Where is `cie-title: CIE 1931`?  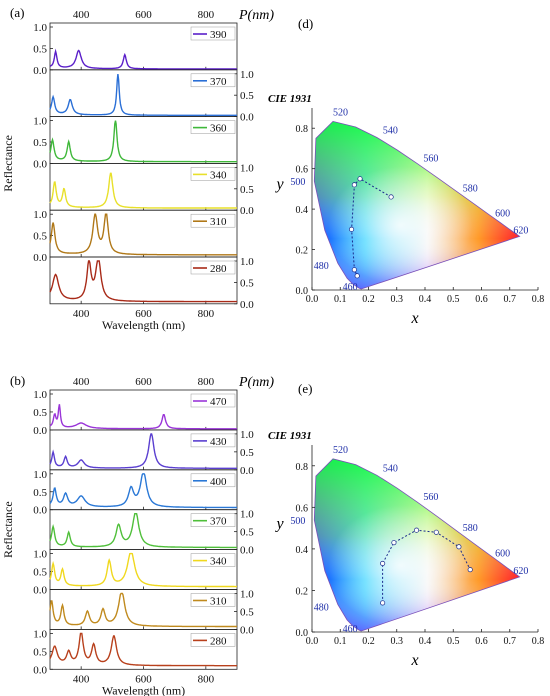 cie-title: CIE 1931 is located at coordinates (290, 436).